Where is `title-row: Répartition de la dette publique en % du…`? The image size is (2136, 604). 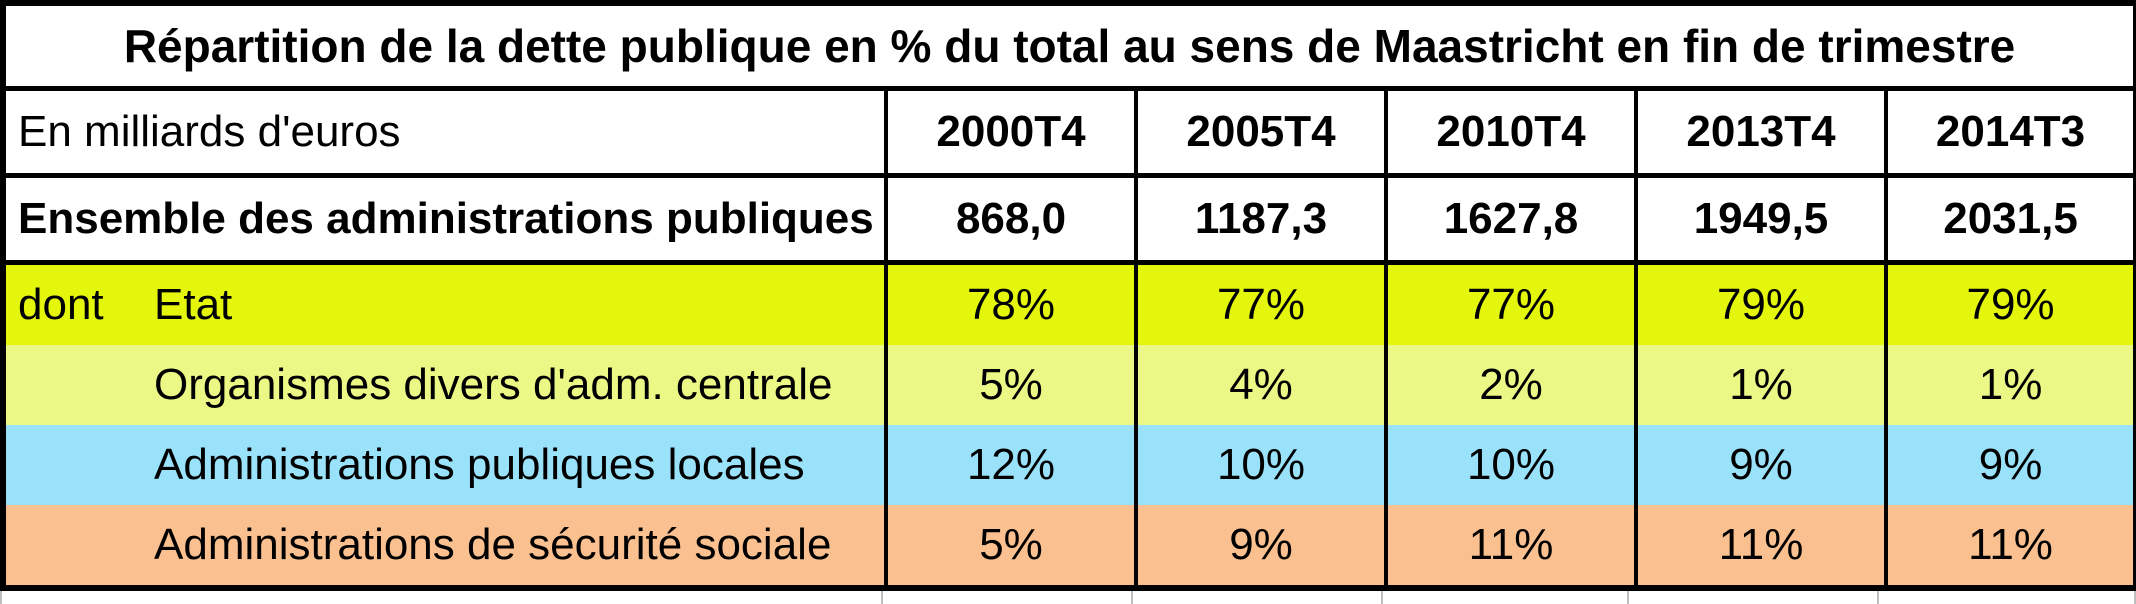 title-row: Répartition de la dette publique en % du… is located at coordinates (1069, 47).